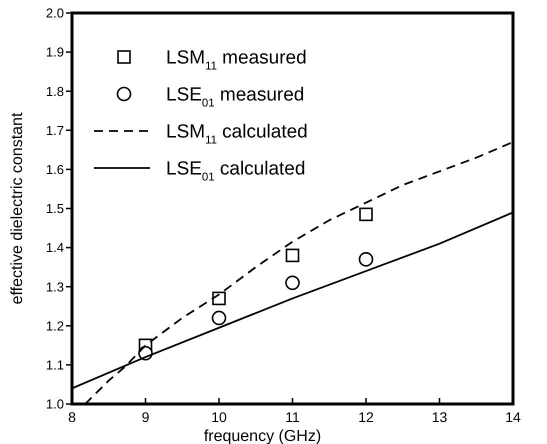  Describe the element at coordinates (55, 13) in the screenshot. I see `y-tick-label: 2.0` at that location.